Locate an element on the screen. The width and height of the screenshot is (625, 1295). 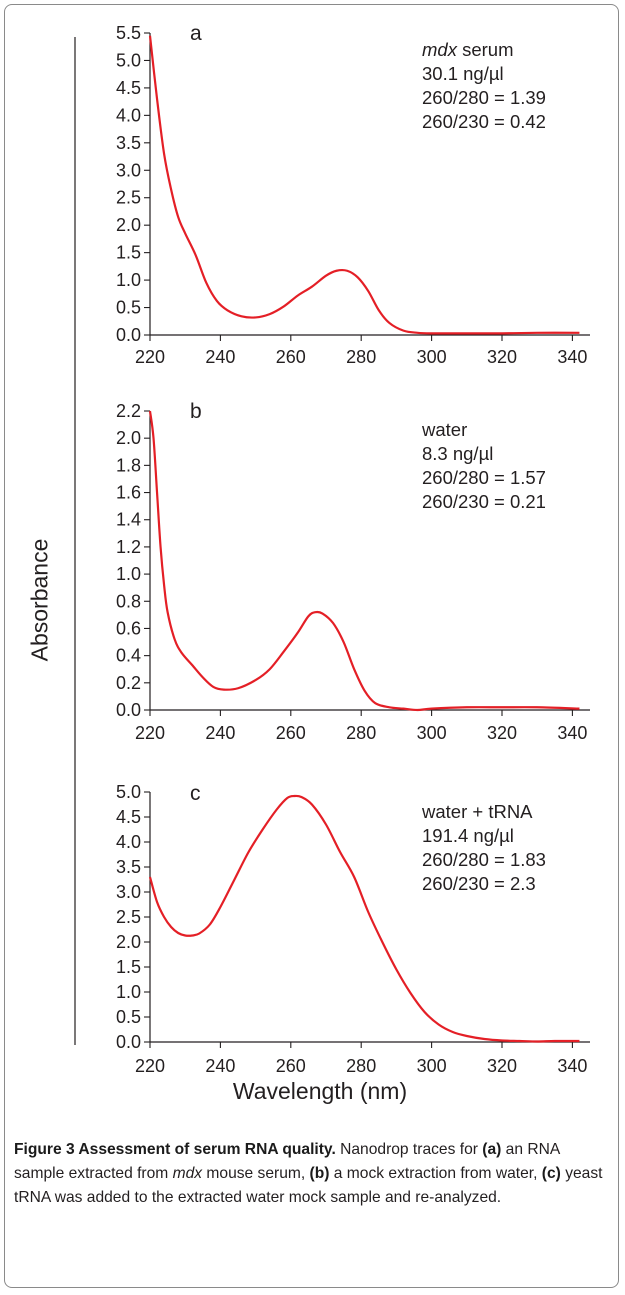
panel-annotation: 260/280 = 1.57 is located at coordinates (484, 477).